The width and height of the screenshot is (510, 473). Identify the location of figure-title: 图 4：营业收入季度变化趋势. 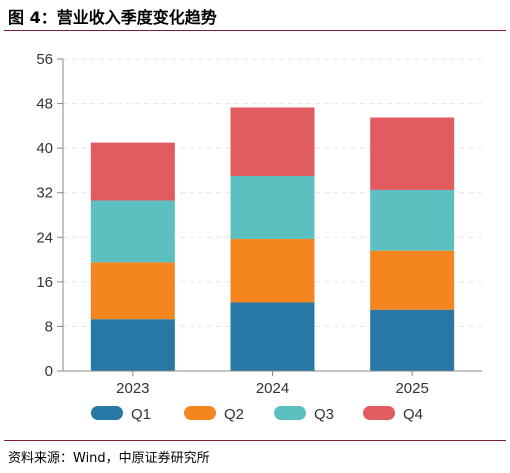
(112, 17).